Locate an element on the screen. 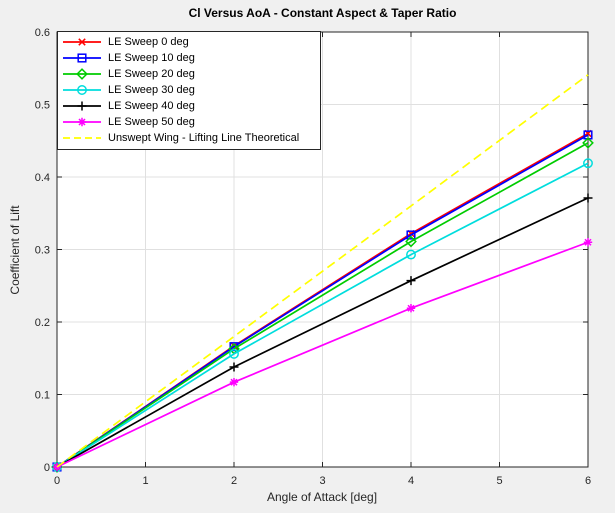  x-tick-label: 3 is located at coordinates (322, 481).